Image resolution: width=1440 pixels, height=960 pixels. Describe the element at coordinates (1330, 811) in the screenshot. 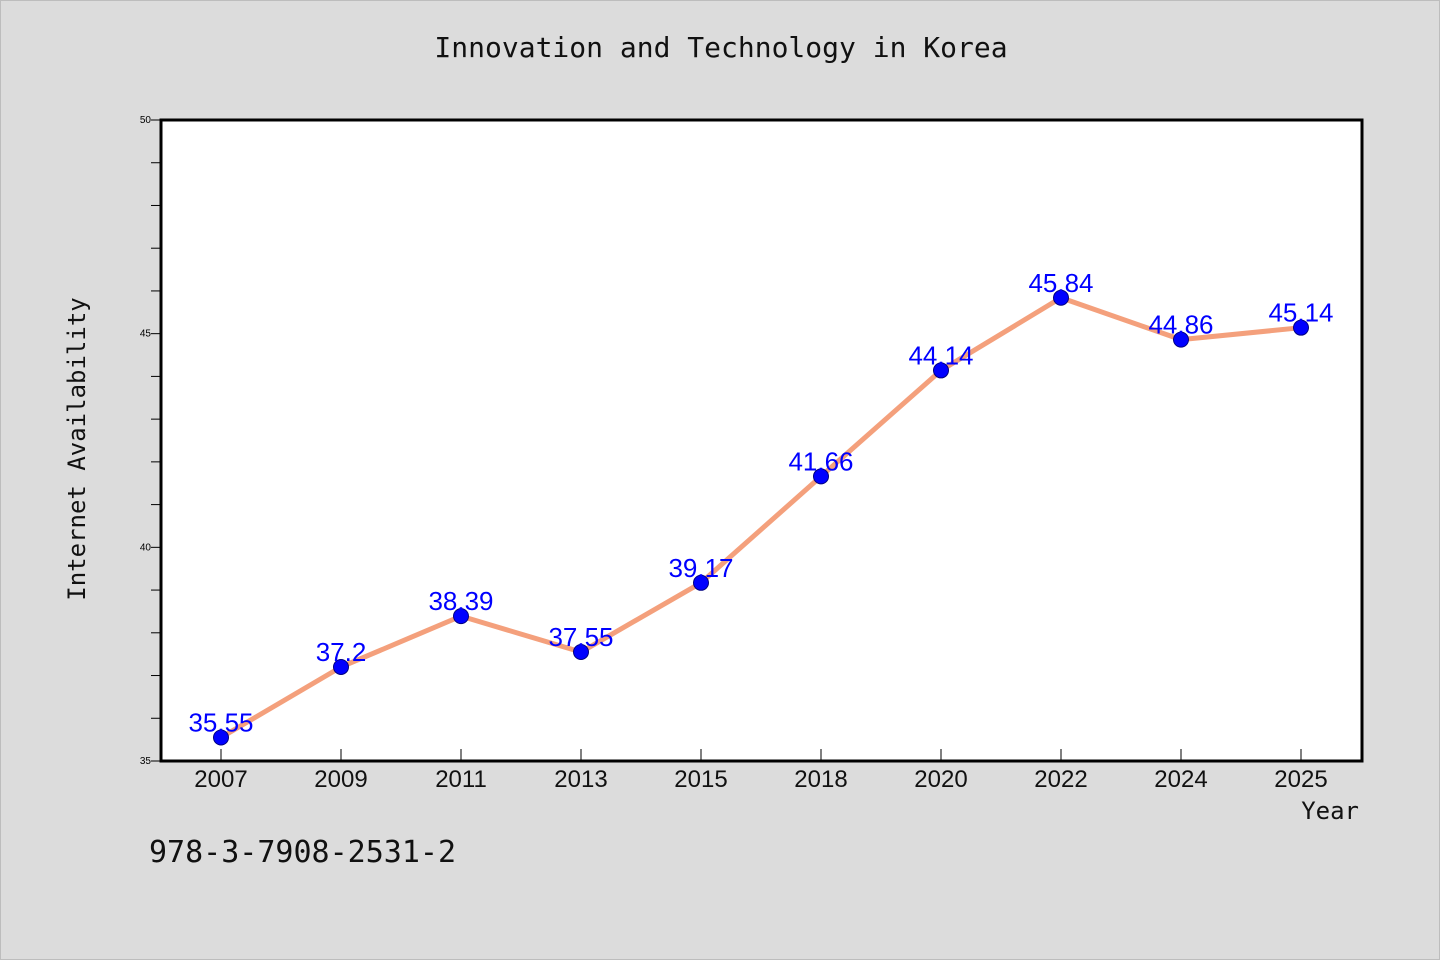

I see `x-axis-label: Year` at that location.